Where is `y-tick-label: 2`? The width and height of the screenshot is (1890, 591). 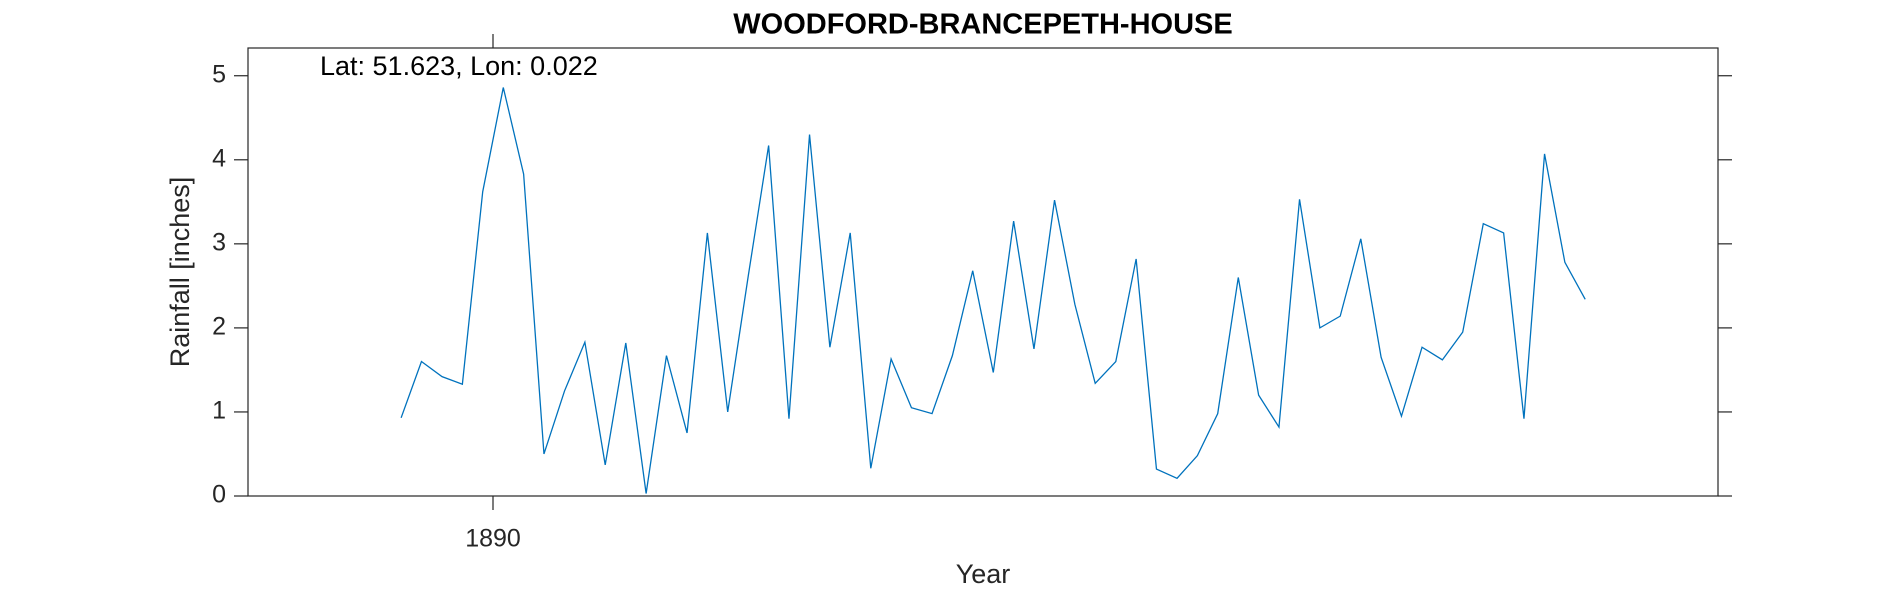 y-tick-label: 2 is located at coordinates (219, 327).